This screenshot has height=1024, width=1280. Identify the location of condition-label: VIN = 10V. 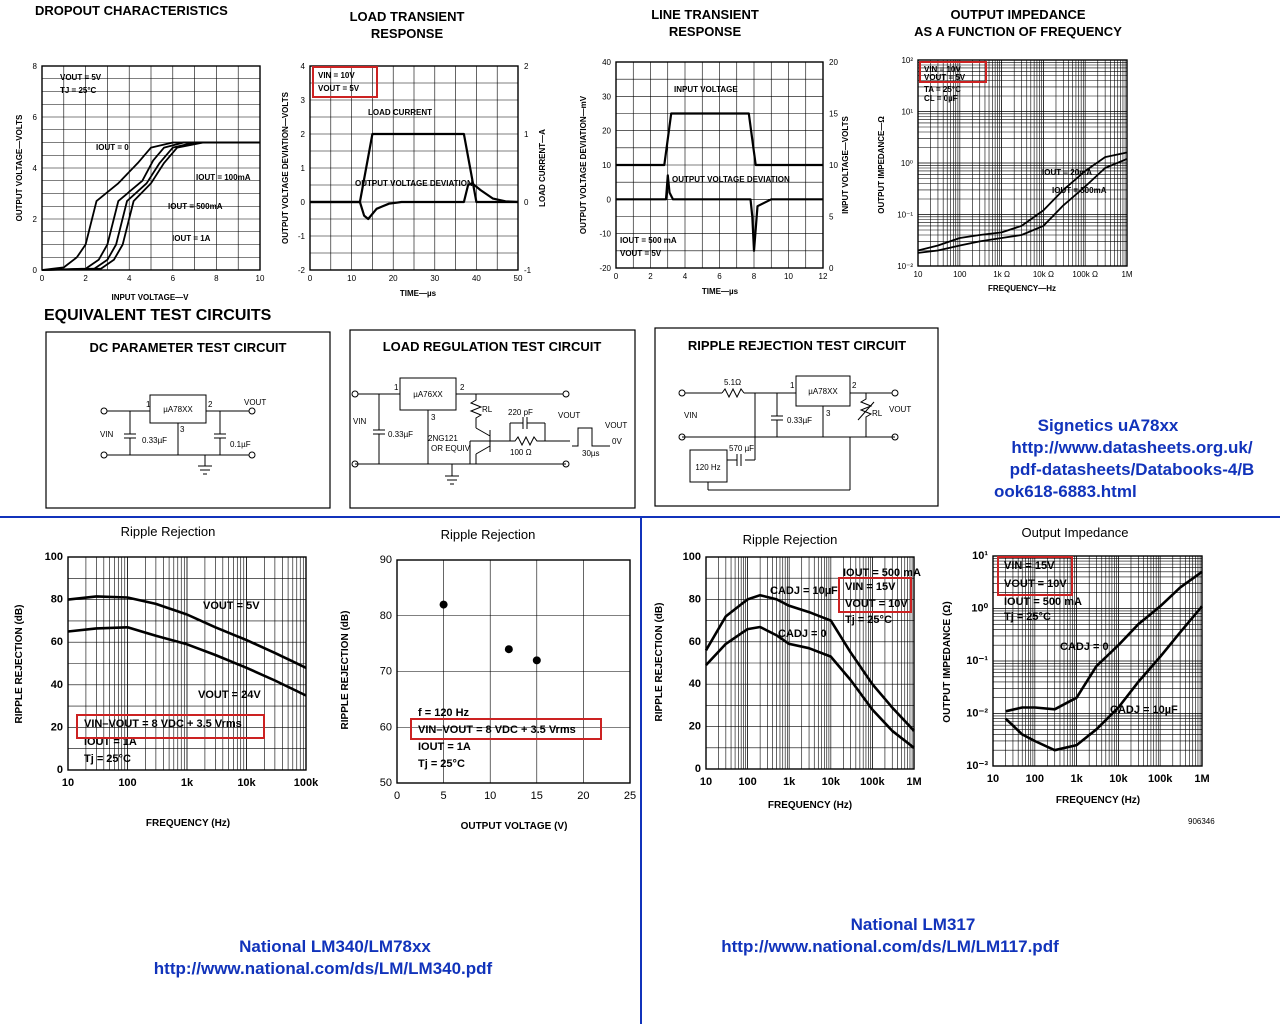
(942, 69).